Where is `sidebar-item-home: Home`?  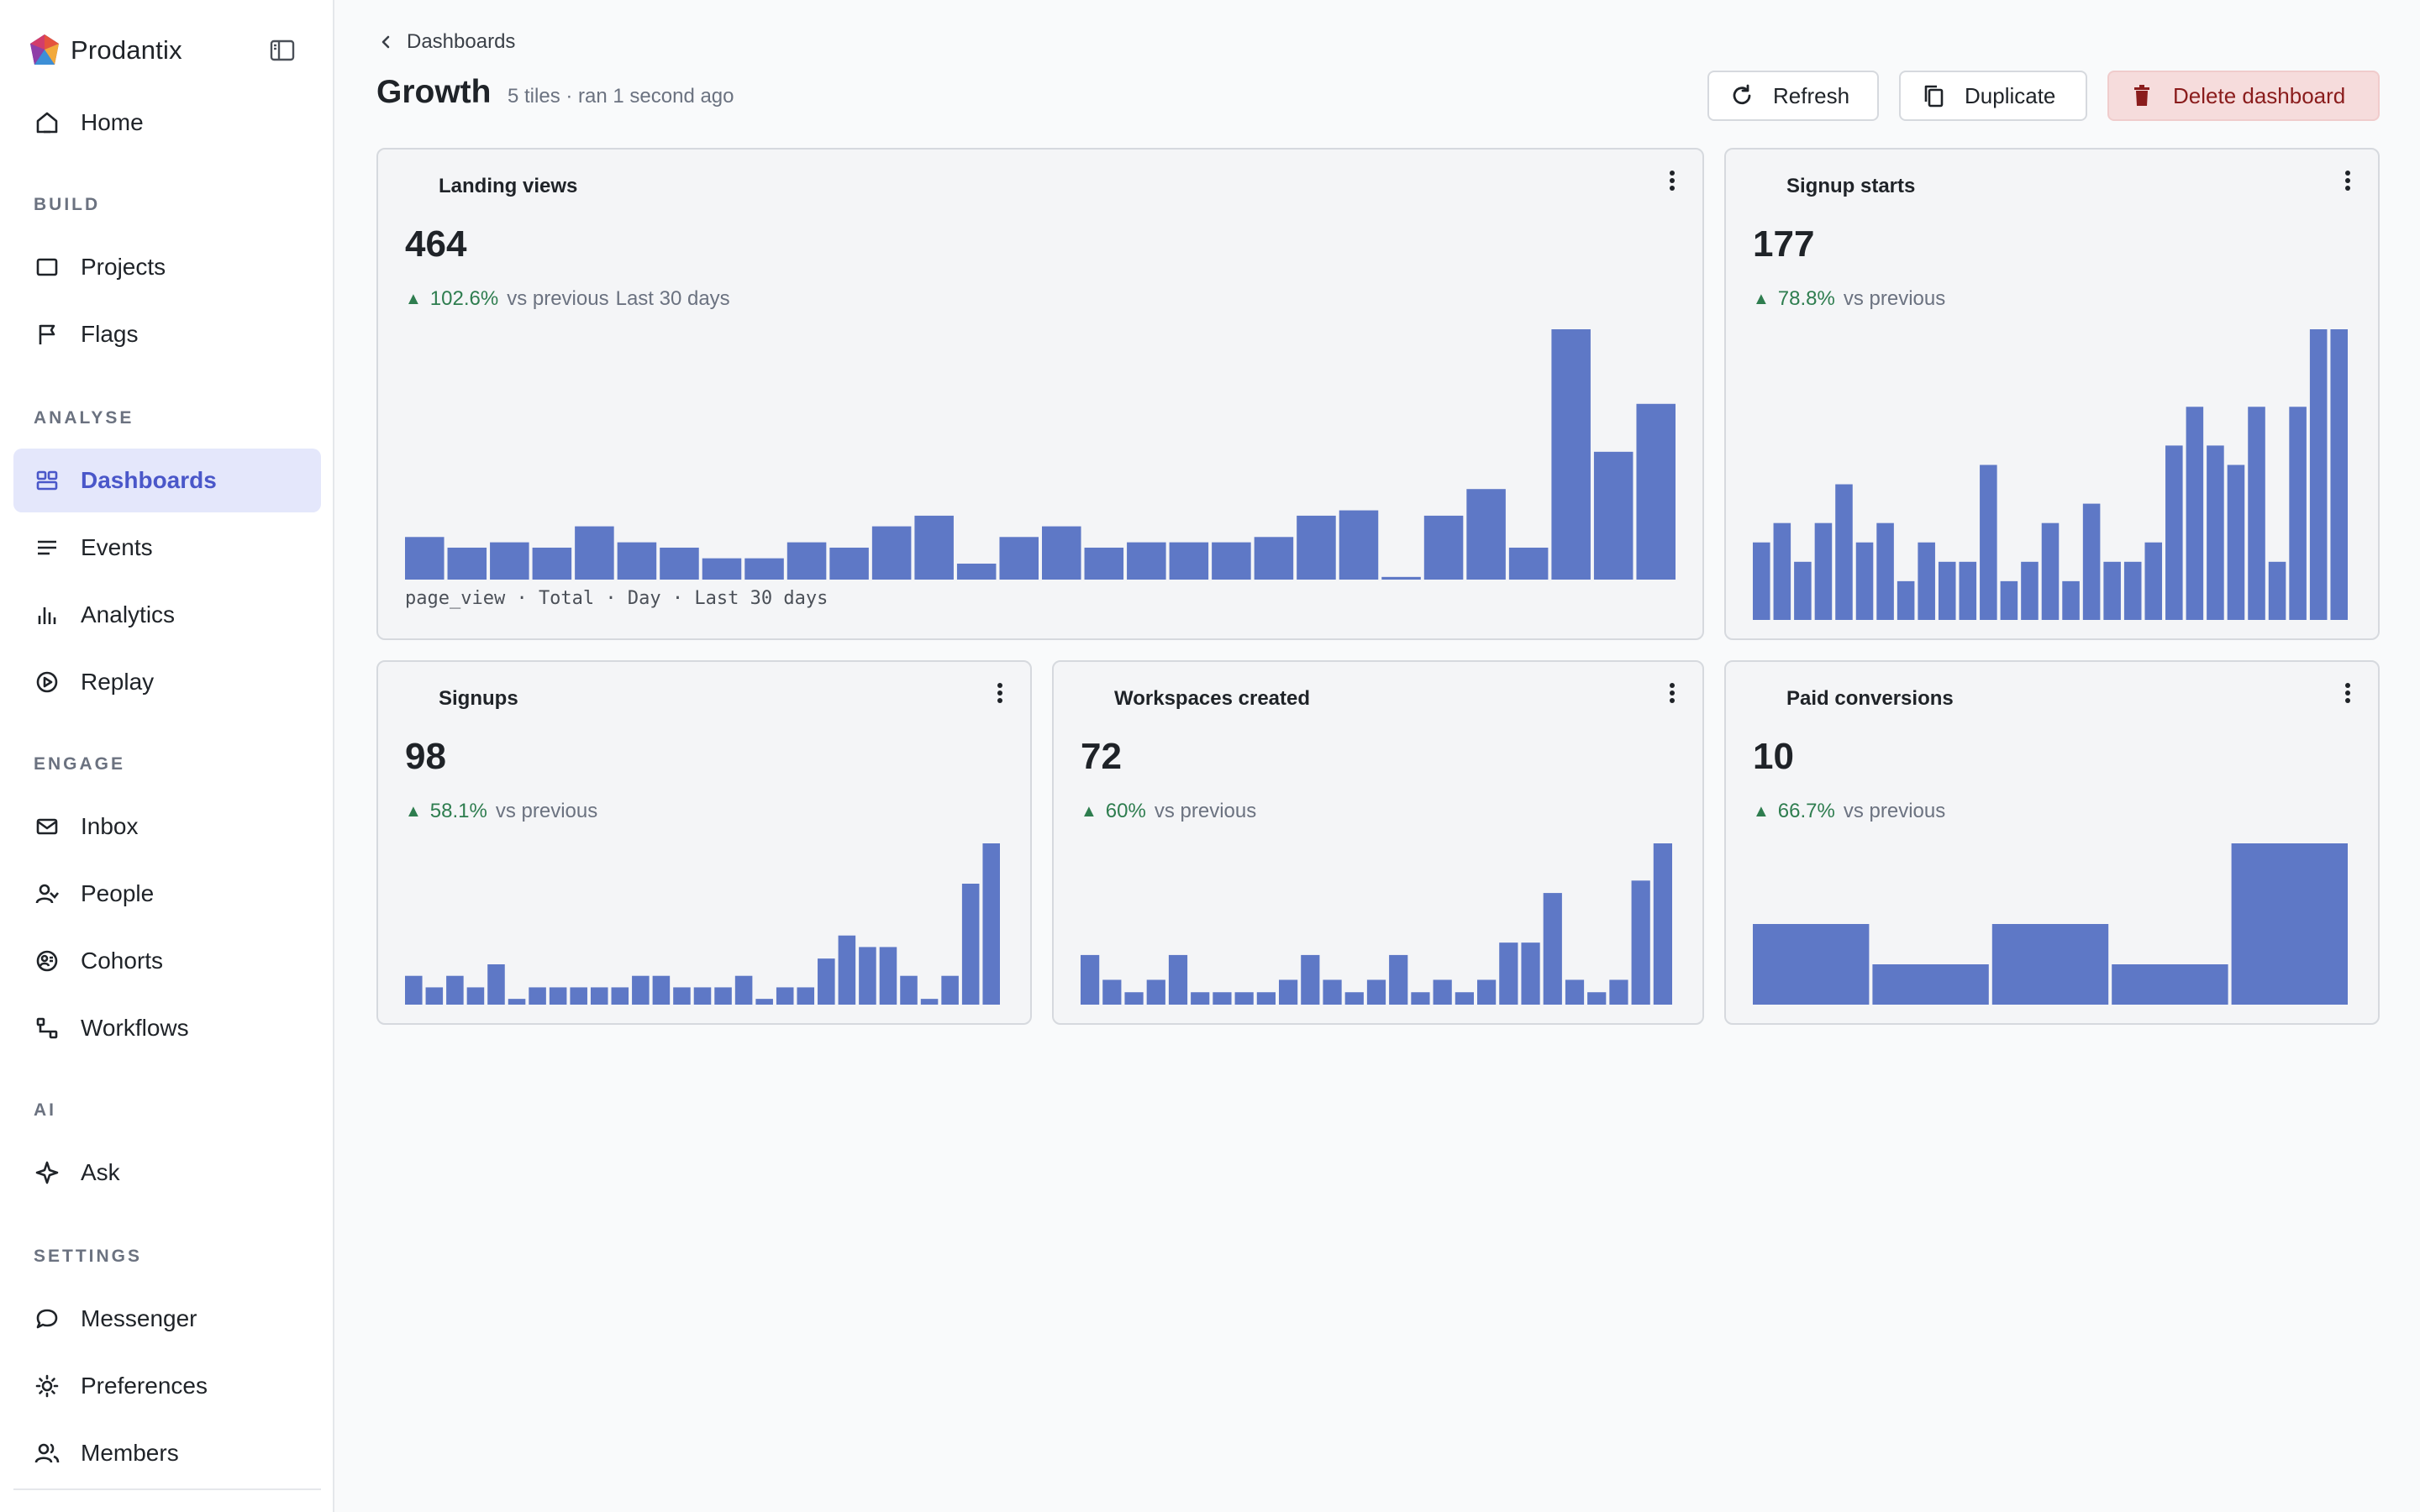
sidebar-item-home: Home is located at coordinates (167, 123).